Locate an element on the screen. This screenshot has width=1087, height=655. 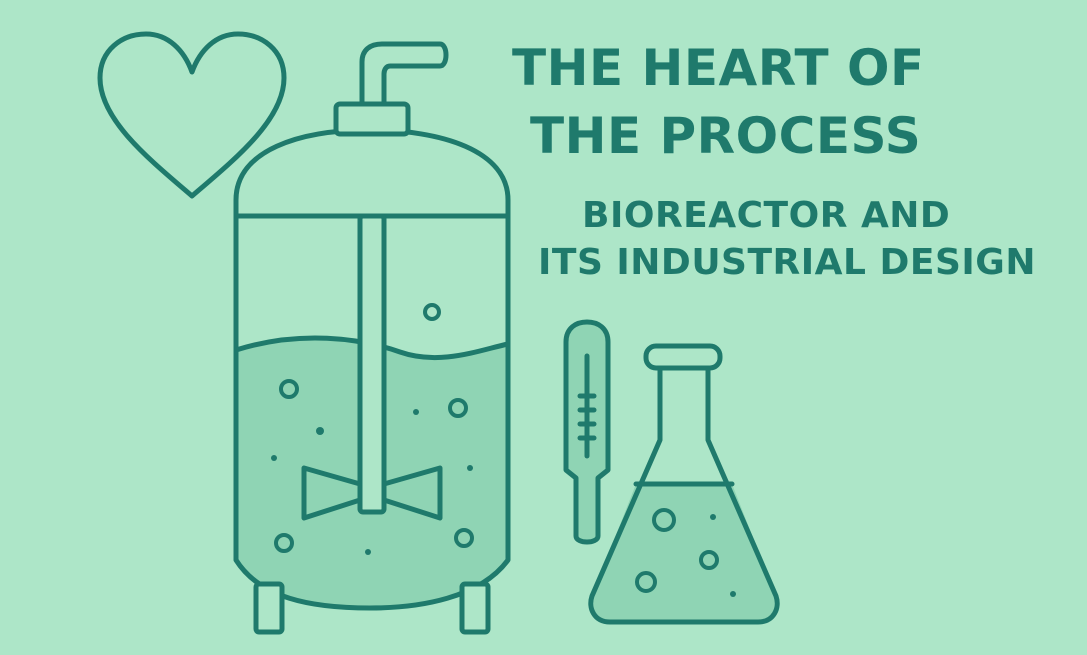
bioreactor-pipe is located at coordinates (404, 74).